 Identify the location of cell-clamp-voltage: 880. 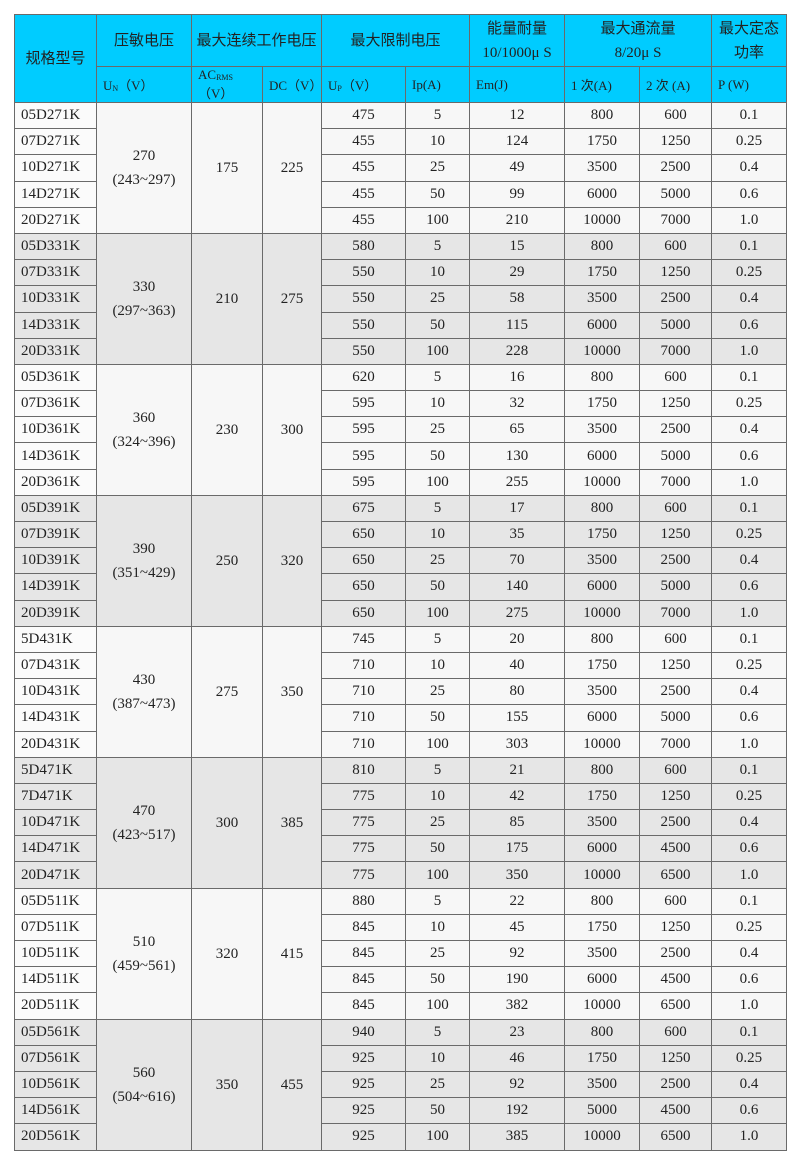
(364, 901).